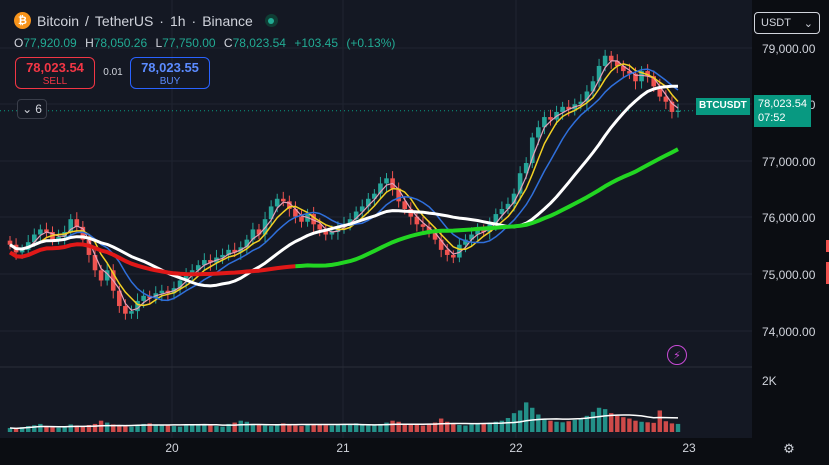 The image size is (829, 465). What do you see at coordinates (789, 162) in the screenshot?
I see `price-axis-label: 77,000.00` at bounding box center [789, 162].